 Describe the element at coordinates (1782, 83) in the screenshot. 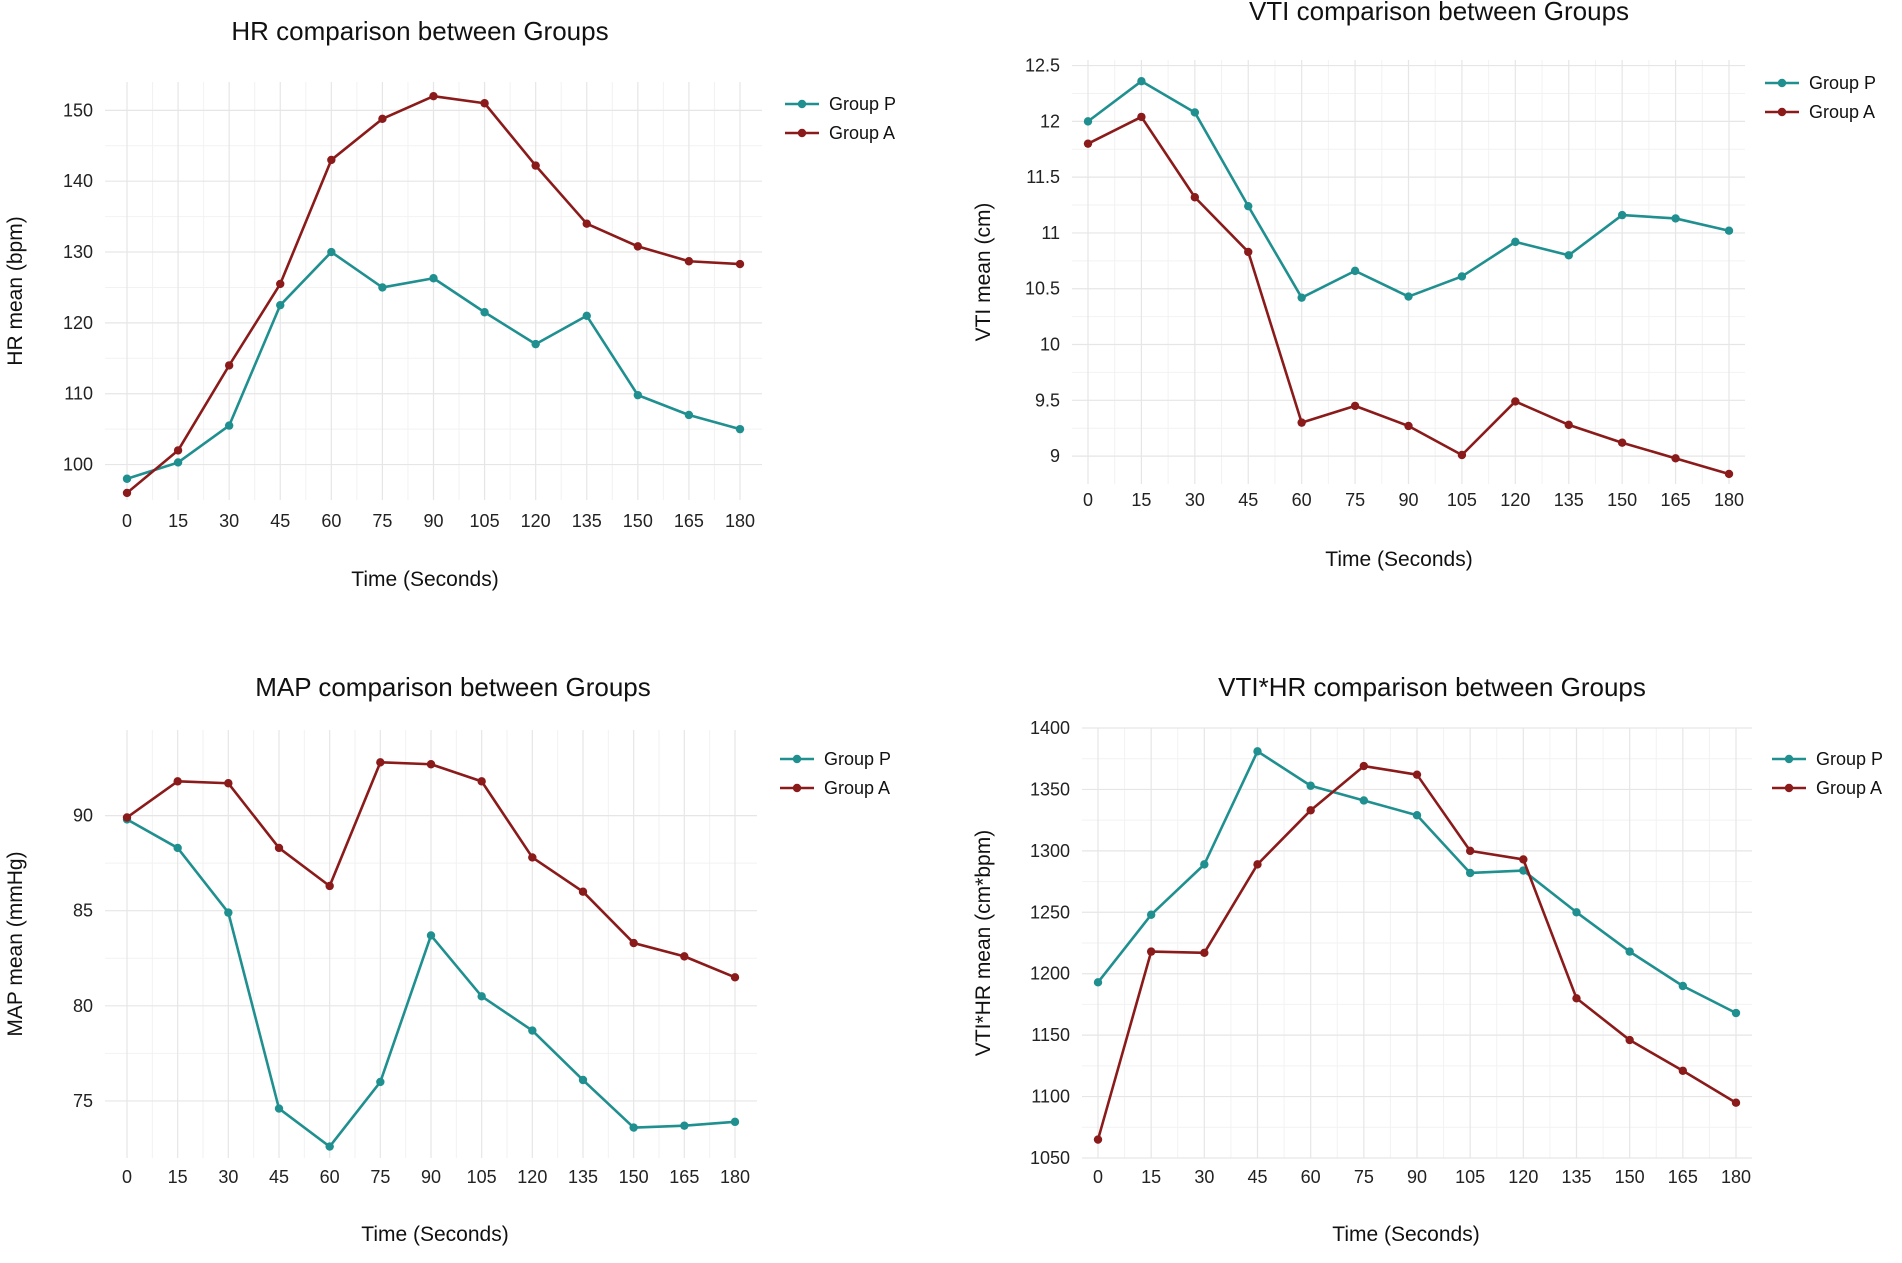

I see `vti-legend-group-p-marker` at that location.